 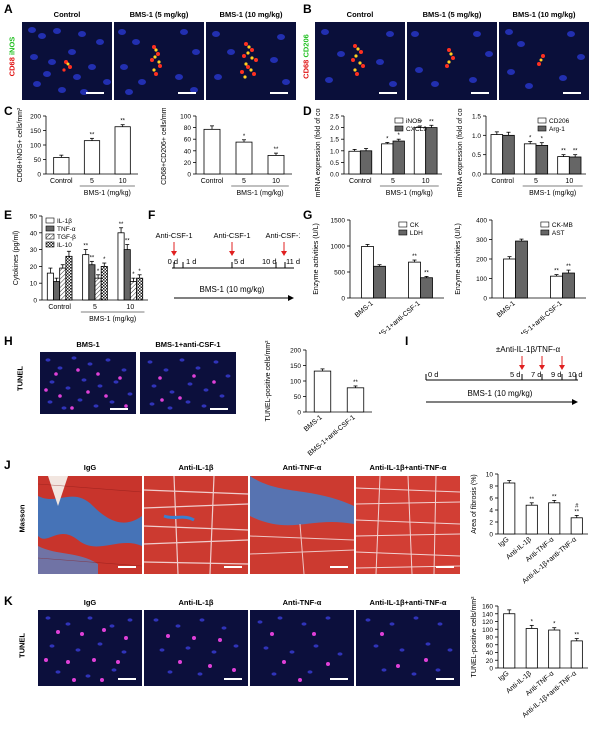 I want to click on legend-label: iNOS, so click(x=414, y=121).